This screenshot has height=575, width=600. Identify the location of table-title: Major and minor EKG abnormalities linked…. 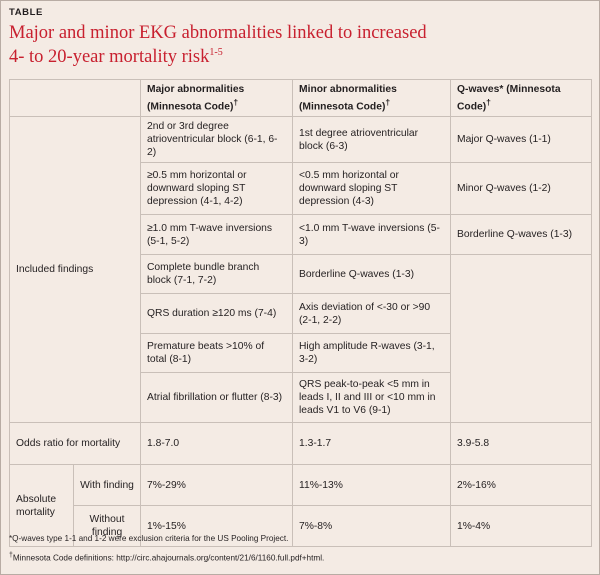
(299, 45).